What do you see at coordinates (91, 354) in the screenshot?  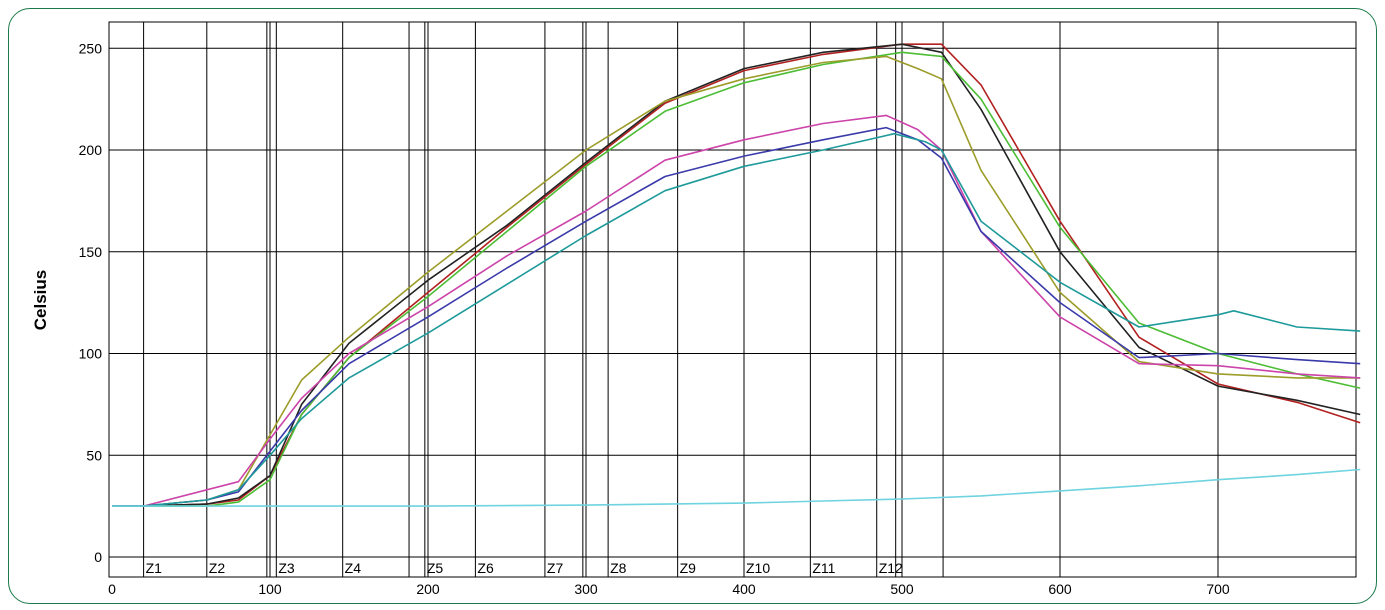 I see `y-tick-label-2: 100` at bounding box center [91, 354].